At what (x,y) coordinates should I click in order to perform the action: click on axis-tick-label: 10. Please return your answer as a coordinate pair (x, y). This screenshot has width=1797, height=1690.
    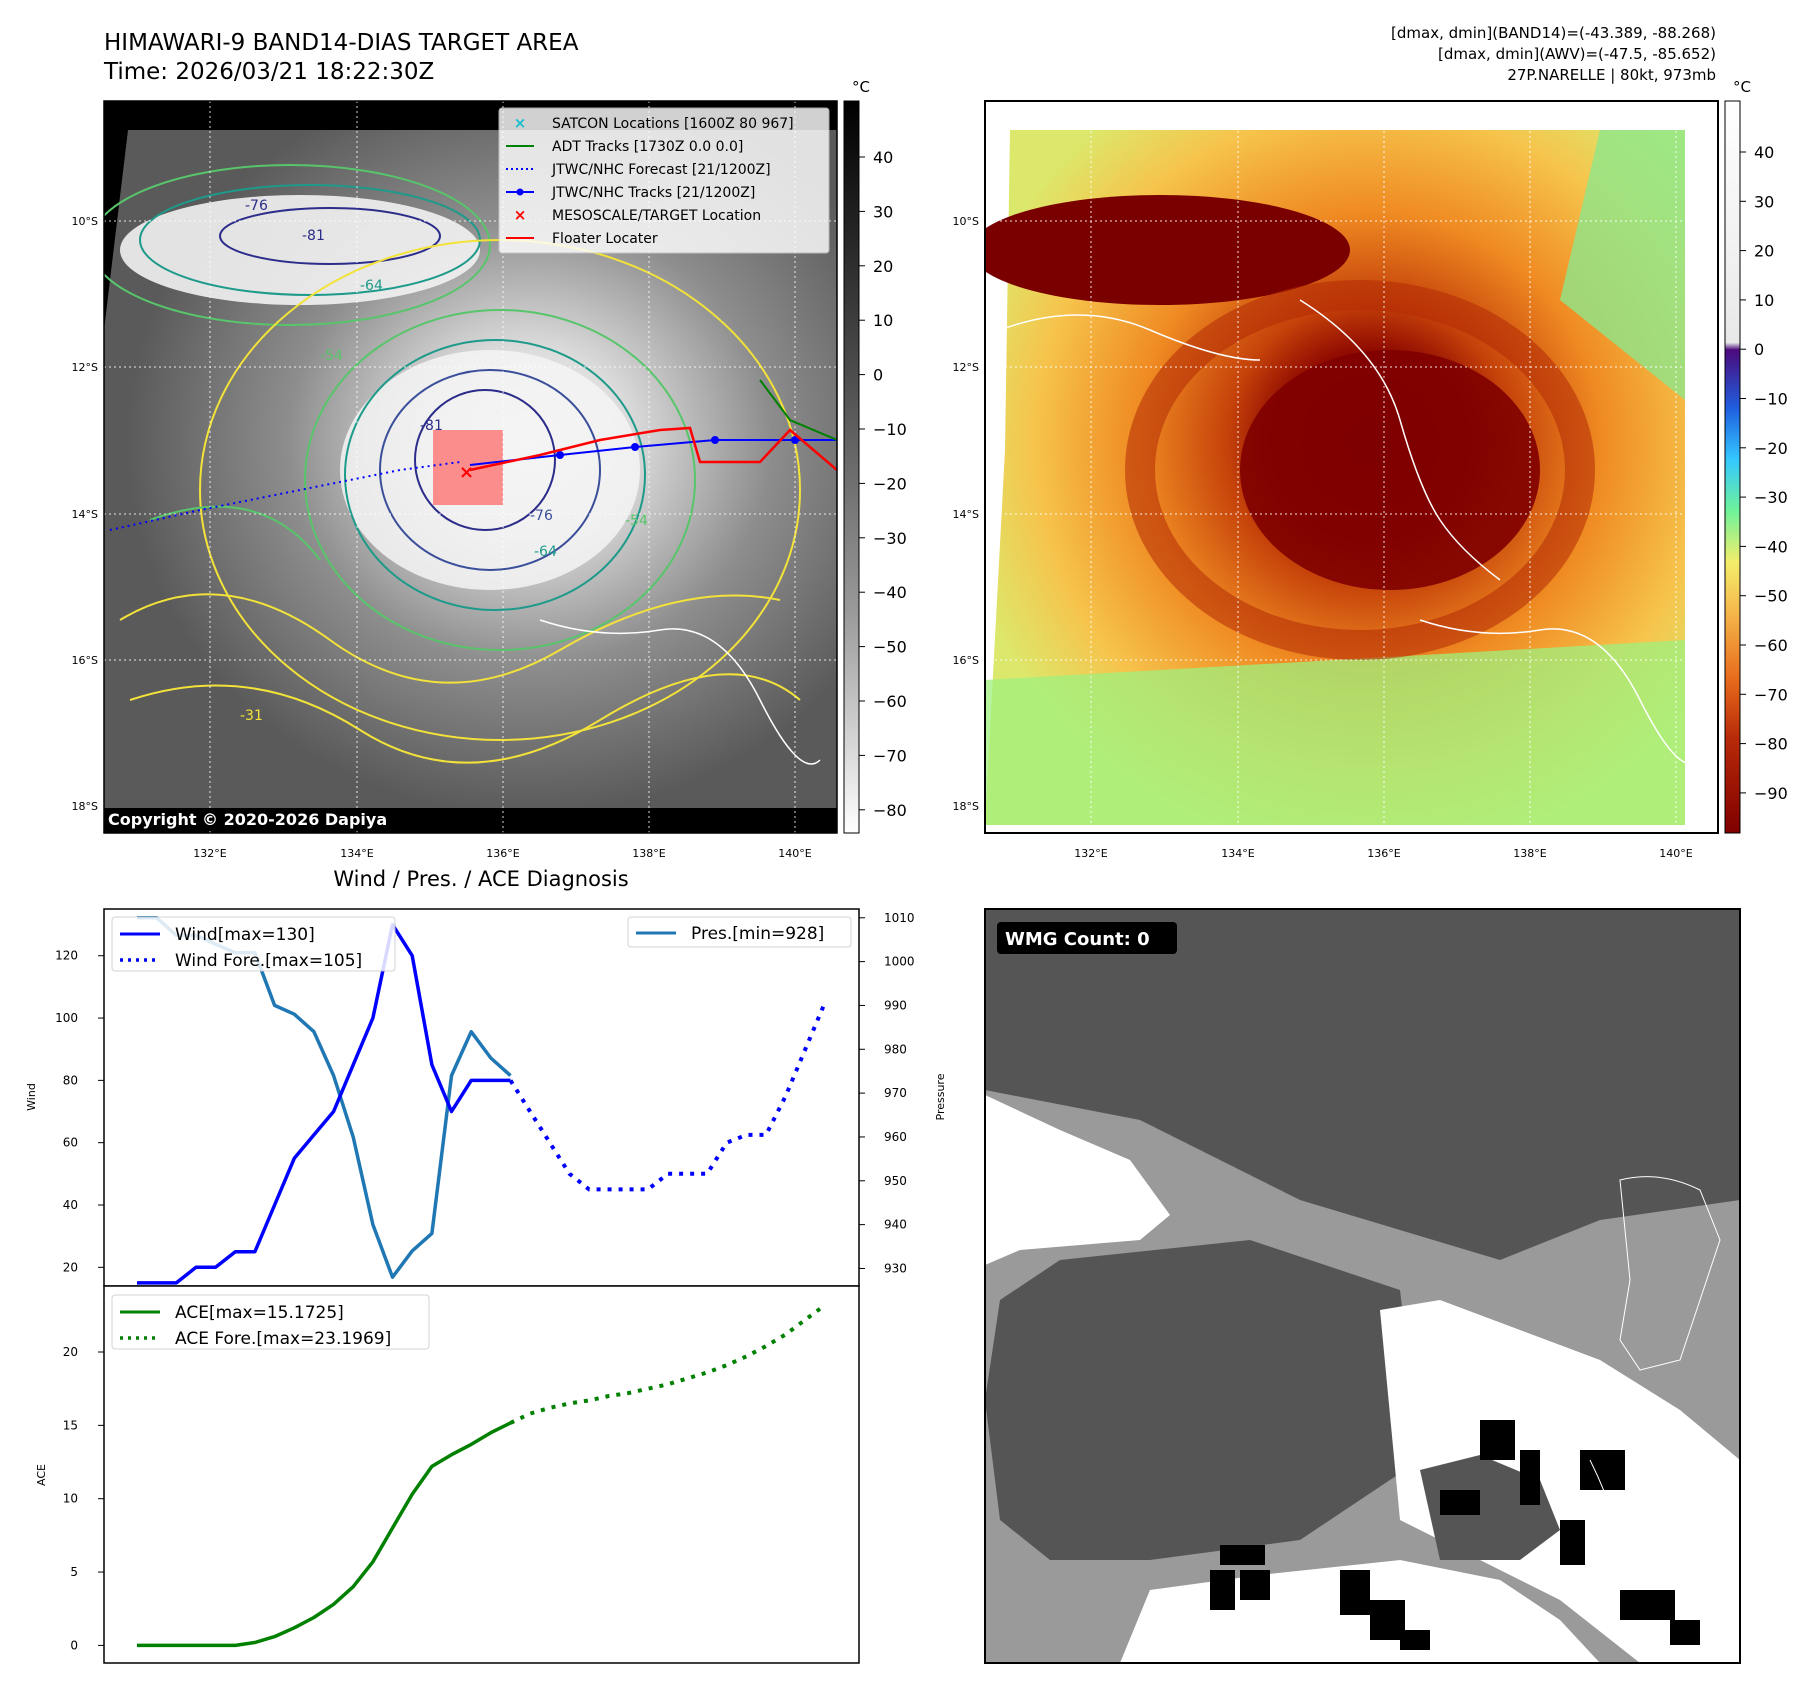
    Looking at the image, I should click on (70, 1499).